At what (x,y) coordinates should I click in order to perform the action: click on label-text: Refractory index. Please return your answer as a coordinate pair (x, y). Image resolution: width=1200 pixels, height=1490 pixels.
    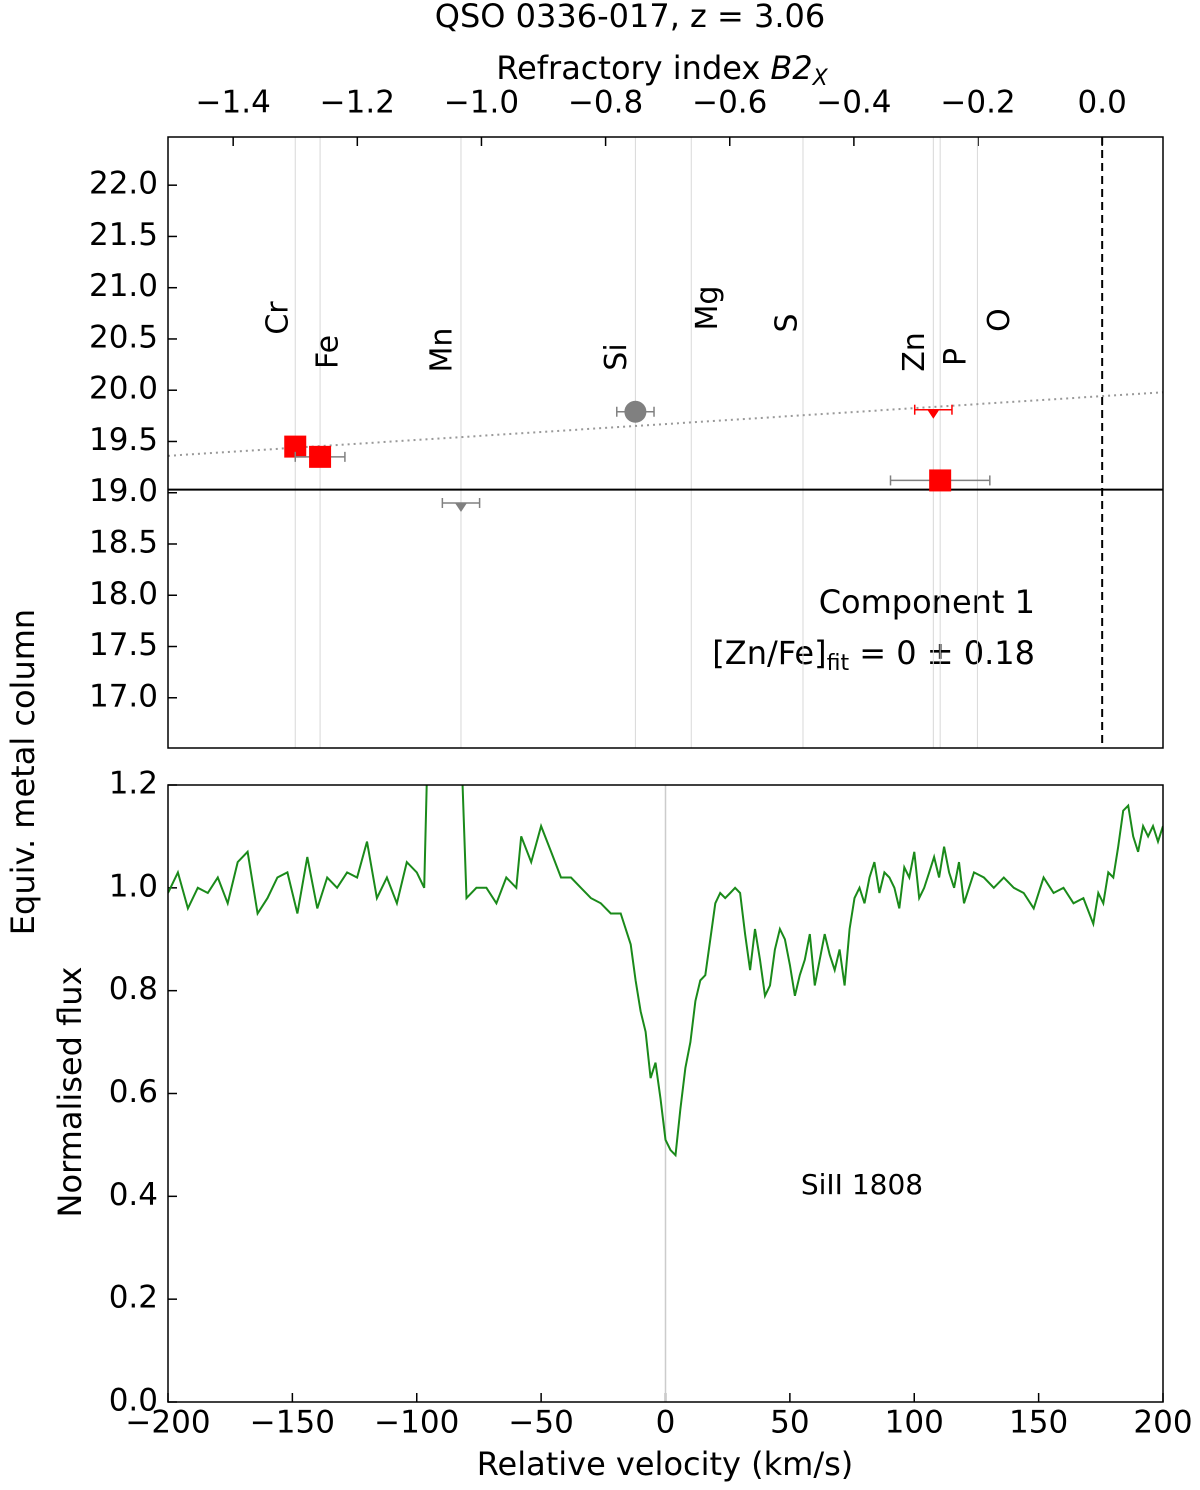
    Looking at the image, I should click on (628, 68).